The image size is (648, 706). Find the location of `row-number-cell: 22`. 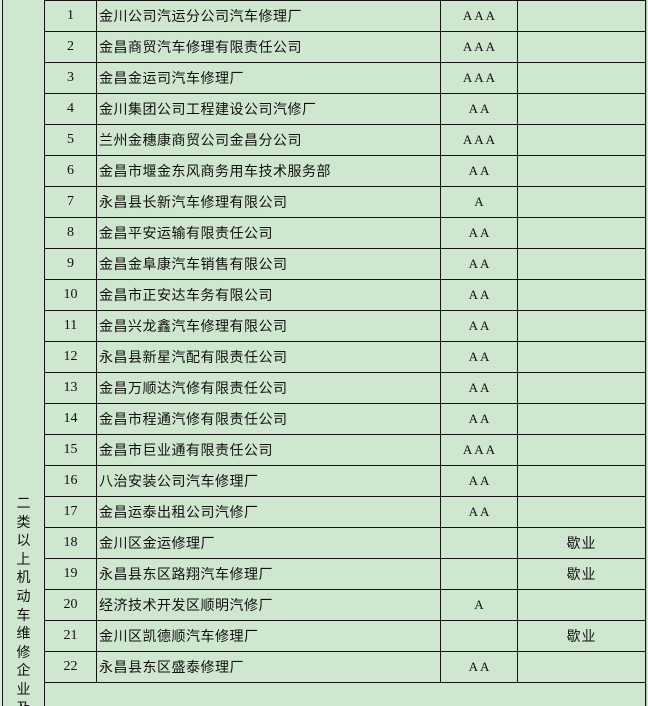

row-number-cell: 22 is located at coordinates (71, 667).